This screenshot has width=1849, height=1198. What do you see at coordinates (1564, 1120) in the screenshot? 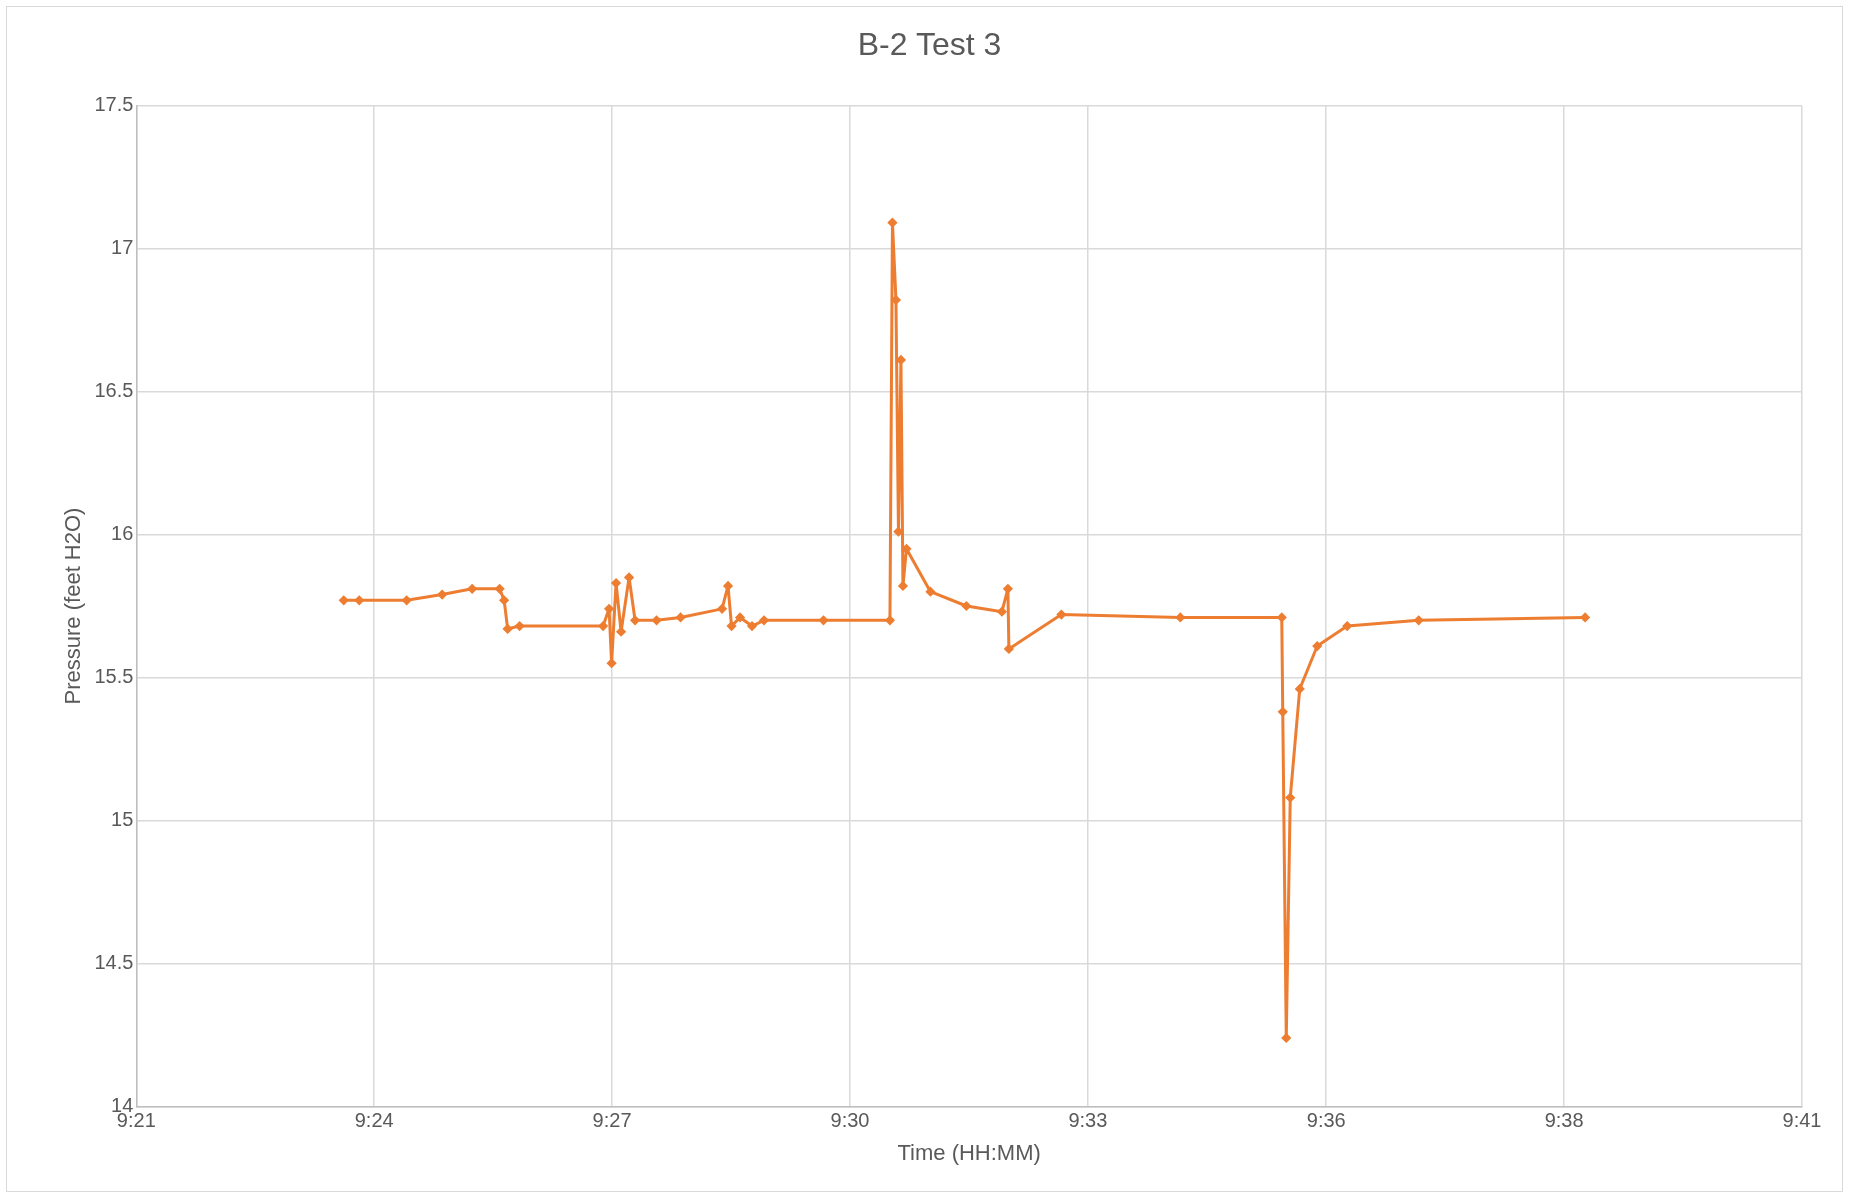
I see `x-tick-label: 9:38` at bounding box center [1564, 1120].